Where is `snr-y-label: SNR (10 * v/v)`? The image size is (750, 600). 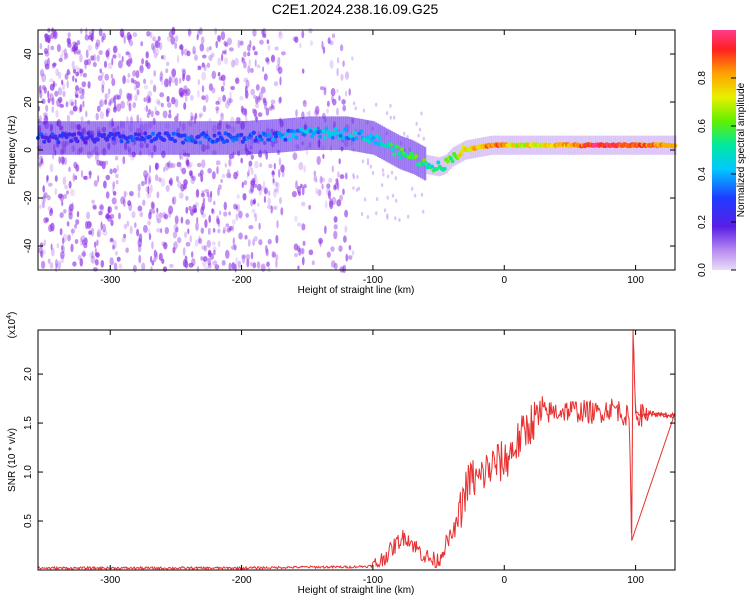 snr-y-label: SNR (10 * v/v) is located at coordinates (12, 460).